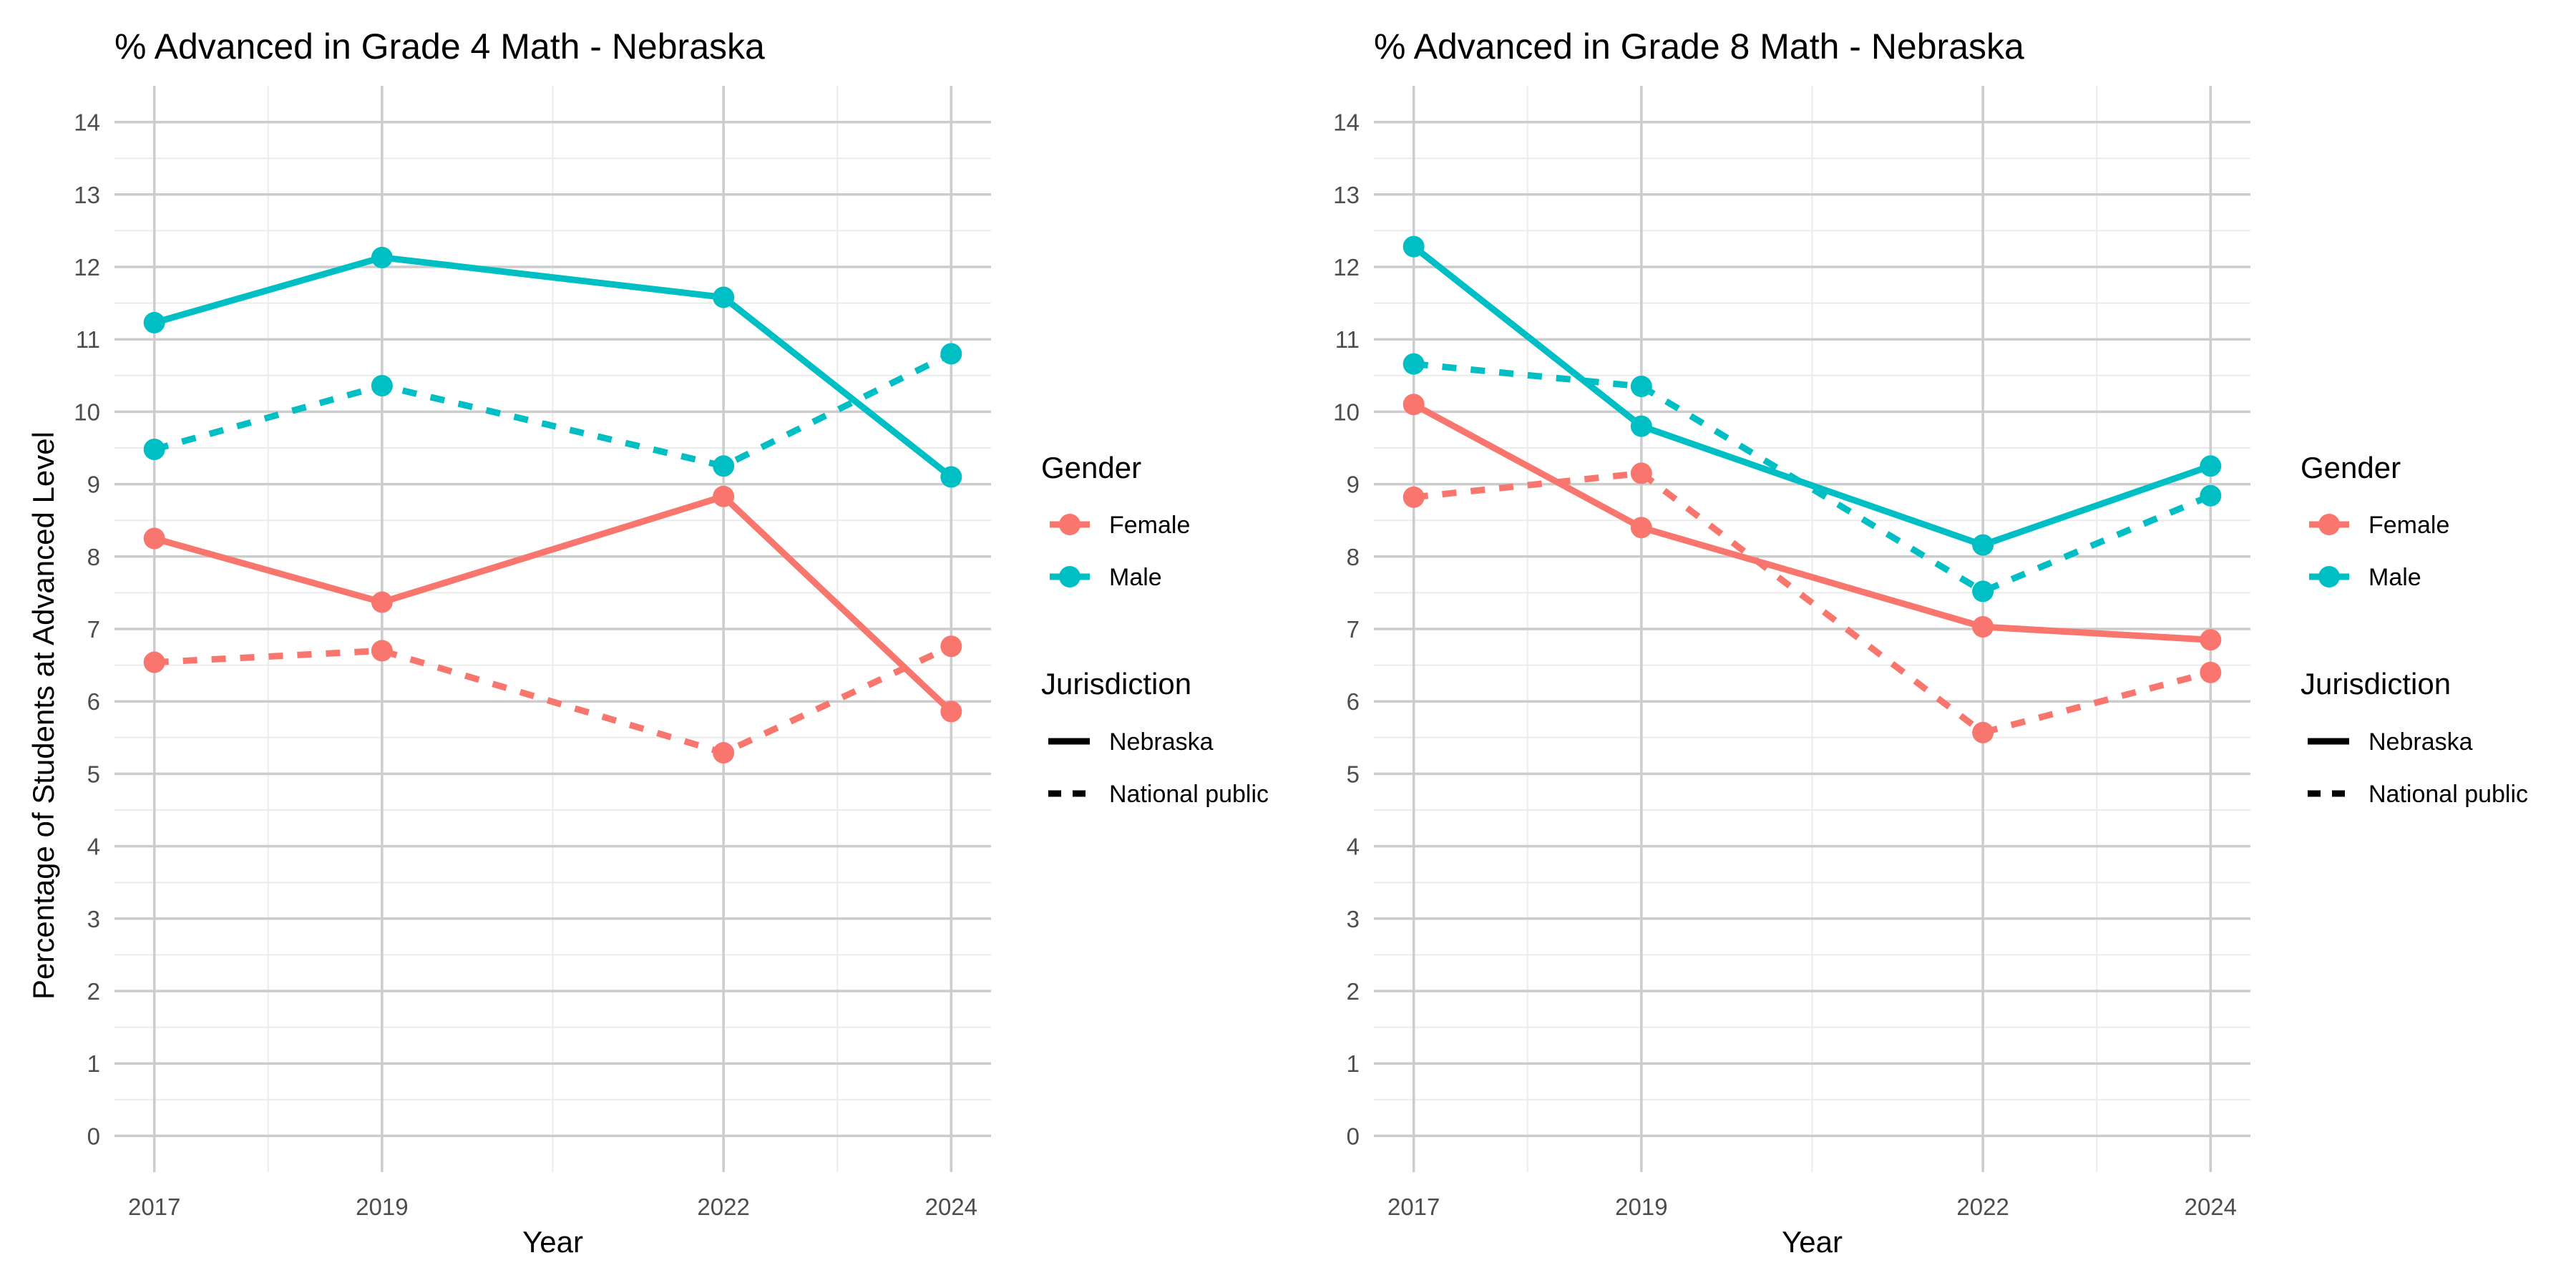  Describe the element at coordinates (439, 46) in the screenshot. I see `chart-title: % Advanced in Grade 4 Math - Nebraska` at that location.